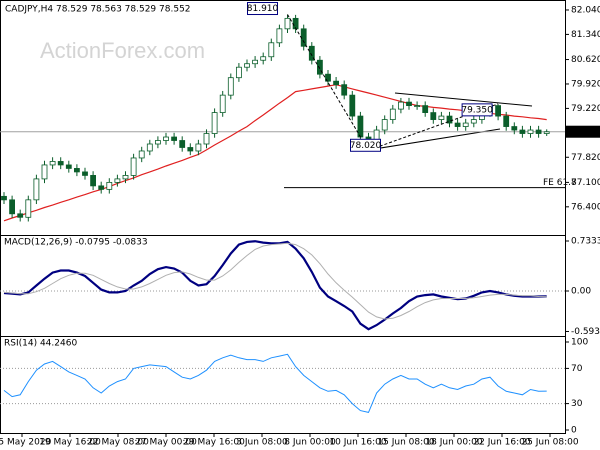 The width and height of the screenshot is (600, 450). Describe the element at coordinates (581, 292) in the screenshot. I see `y-tick-label: 0.00` at that location.